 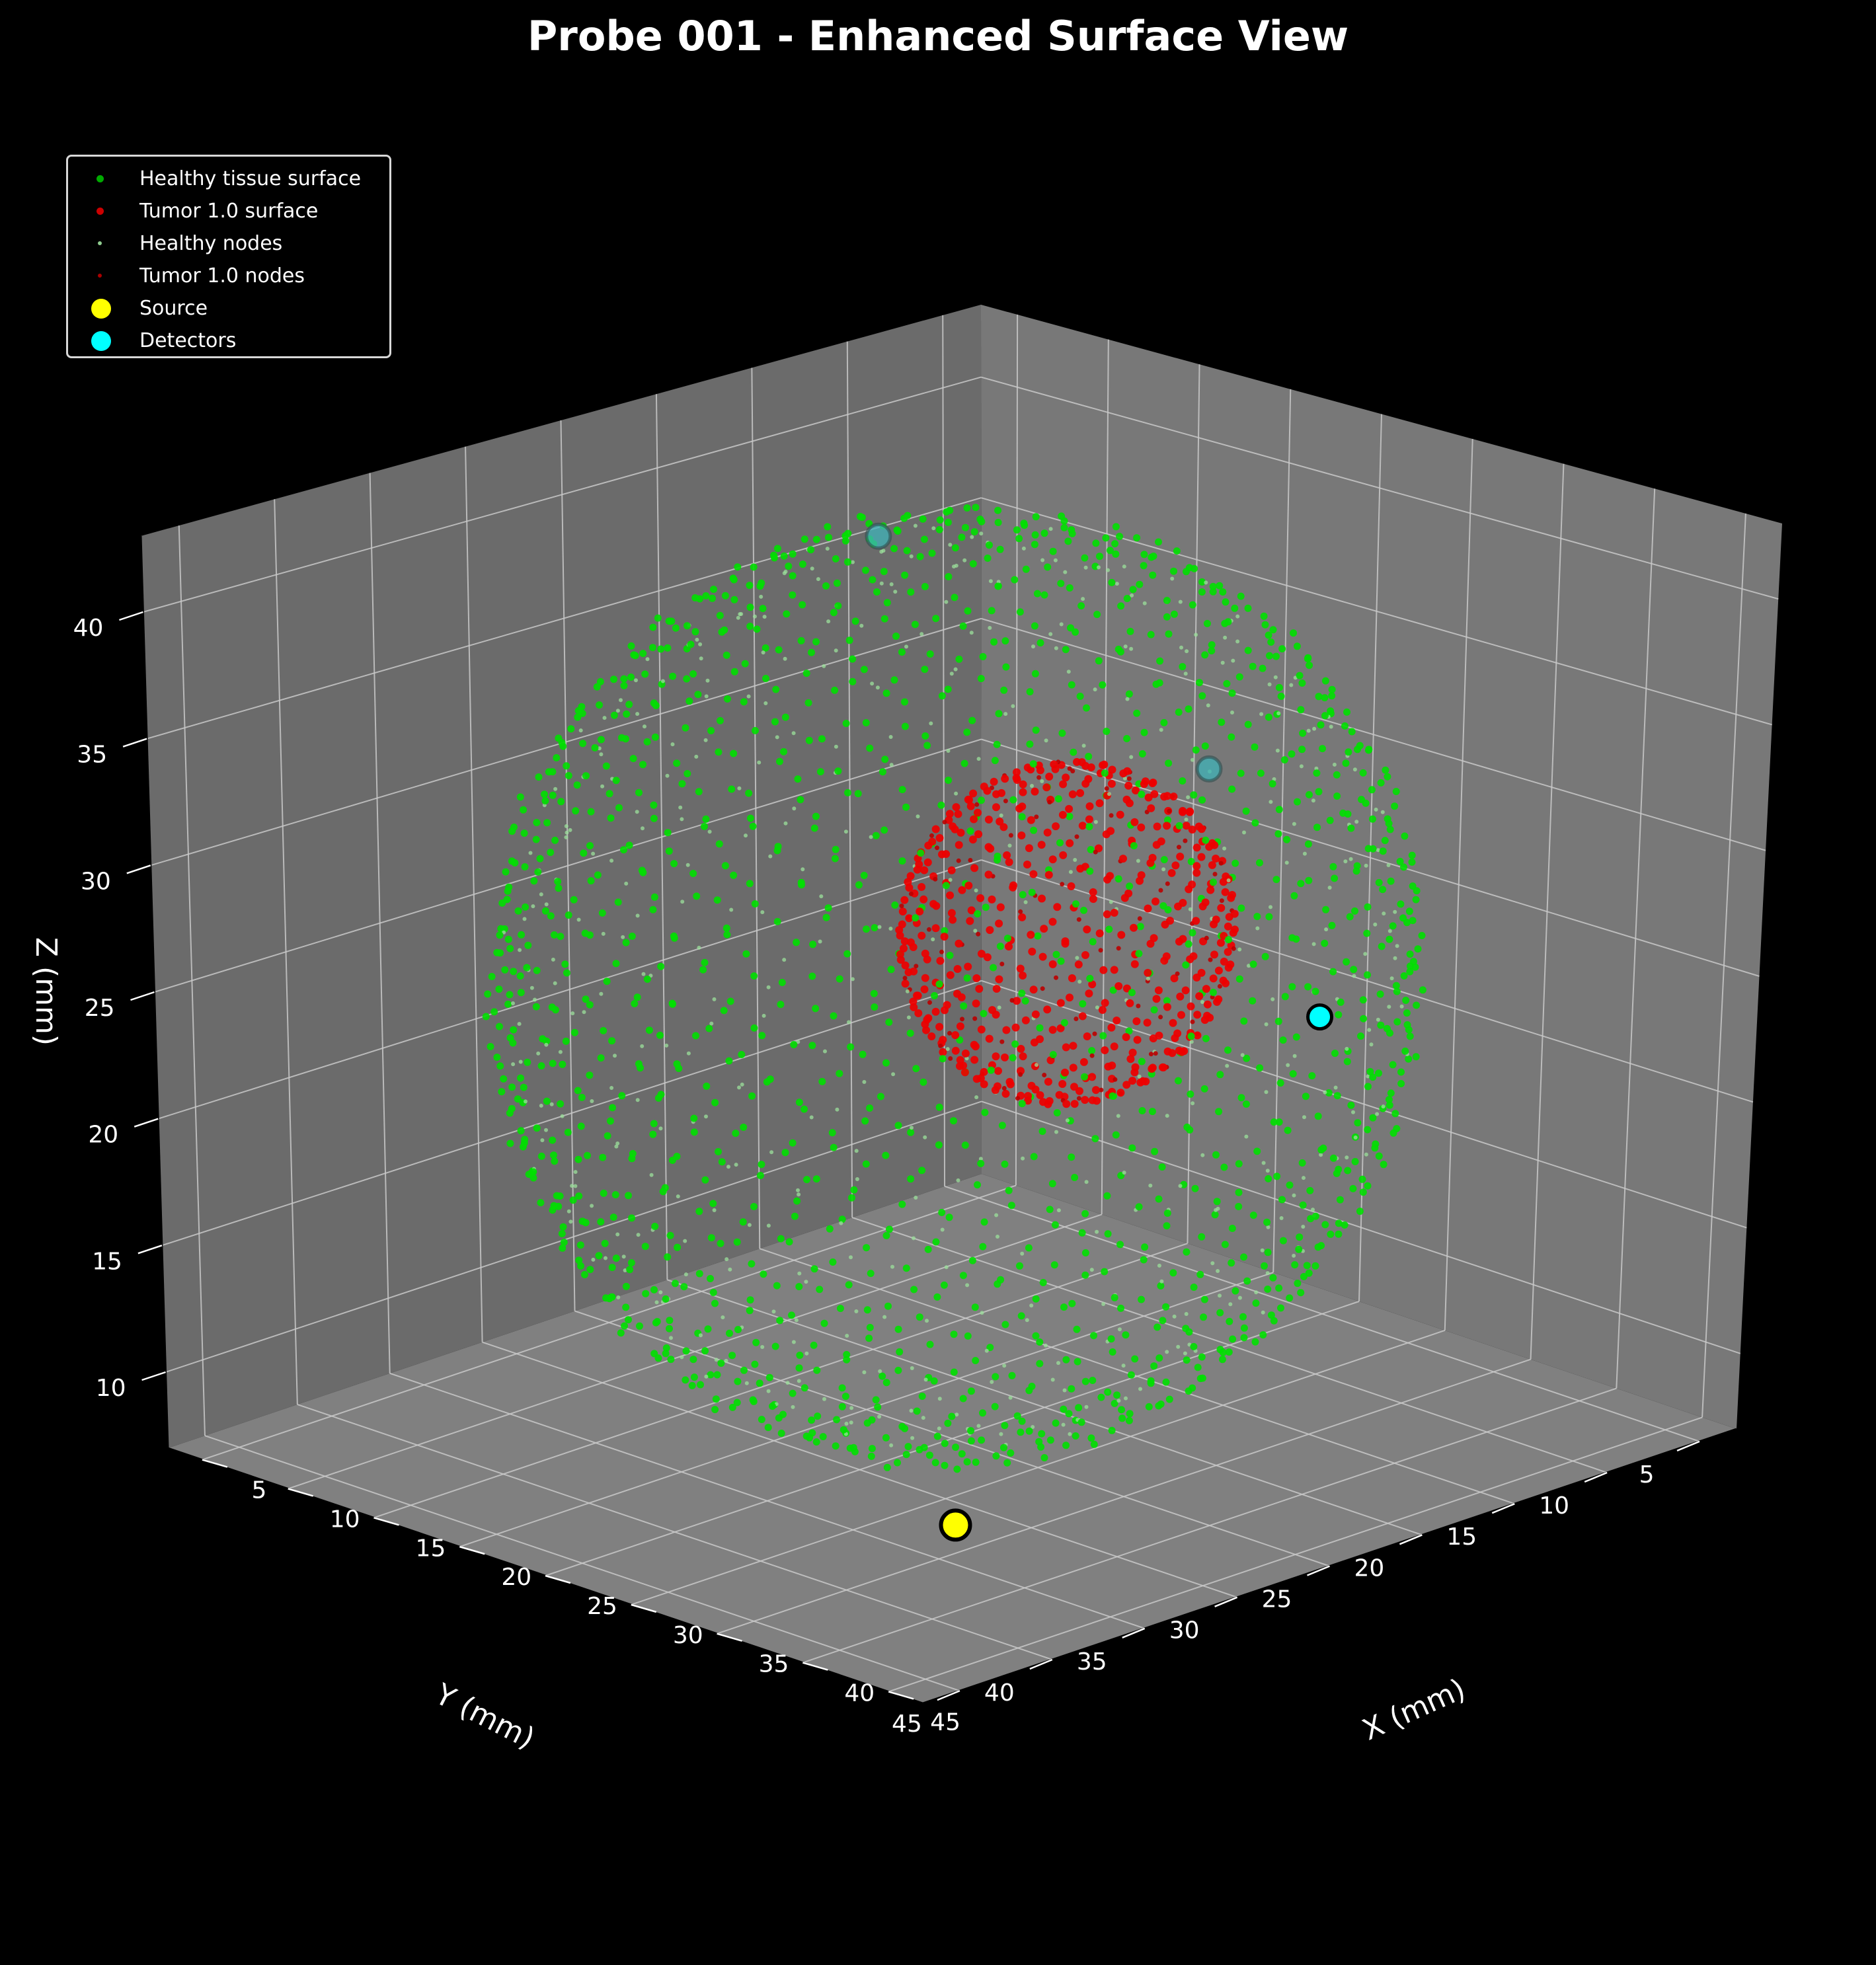 I want to click on grid-line-z-left, so click(x=569, y=989).